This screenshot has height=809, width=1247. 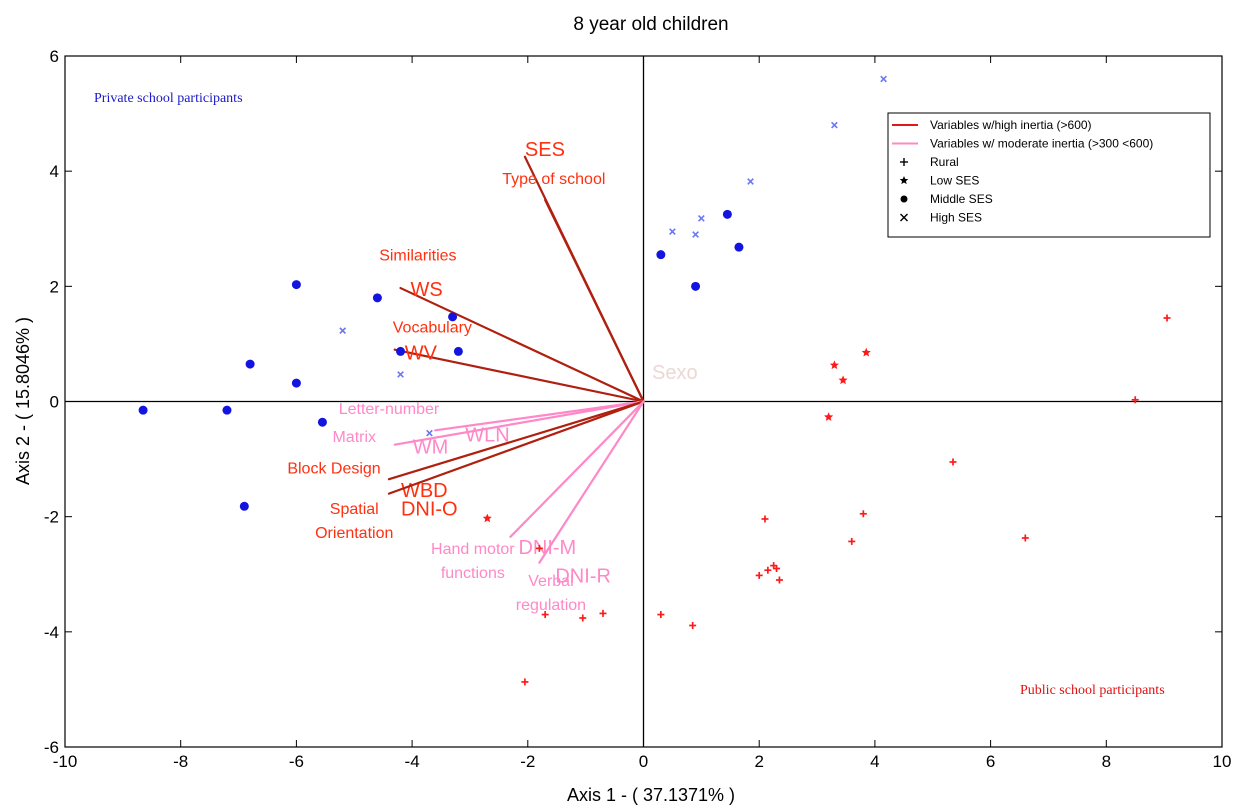 I want to click on x-tick-label: -10, so click(x=65, y=761).